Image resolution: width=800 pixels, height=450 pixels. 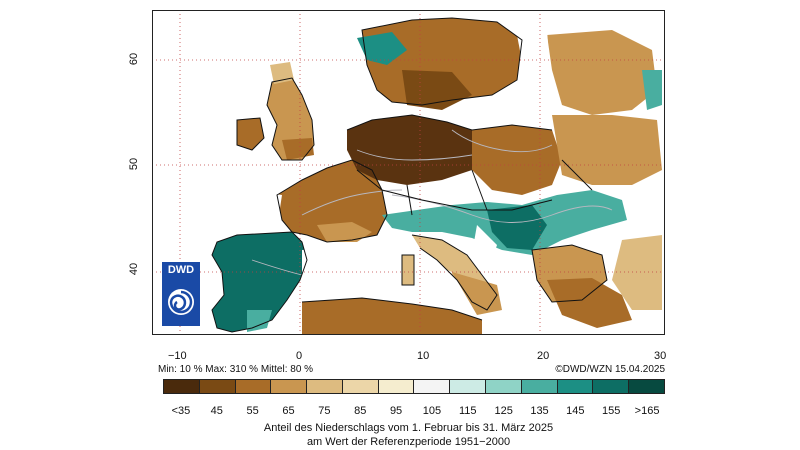 I want to click on region-central-europe, so click(x=517, y=160).